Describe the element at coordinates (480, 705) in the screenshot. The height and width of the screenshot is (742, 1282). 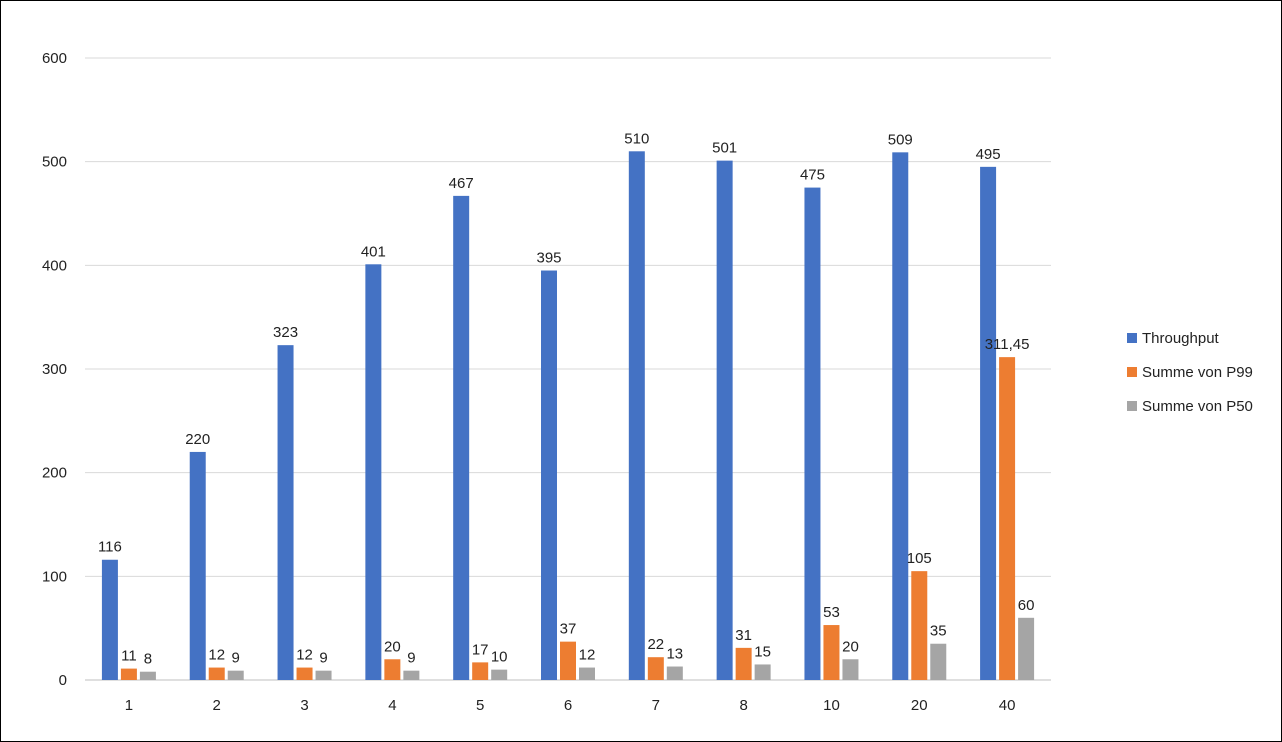
I see `x-tick-label: 5` at that location.